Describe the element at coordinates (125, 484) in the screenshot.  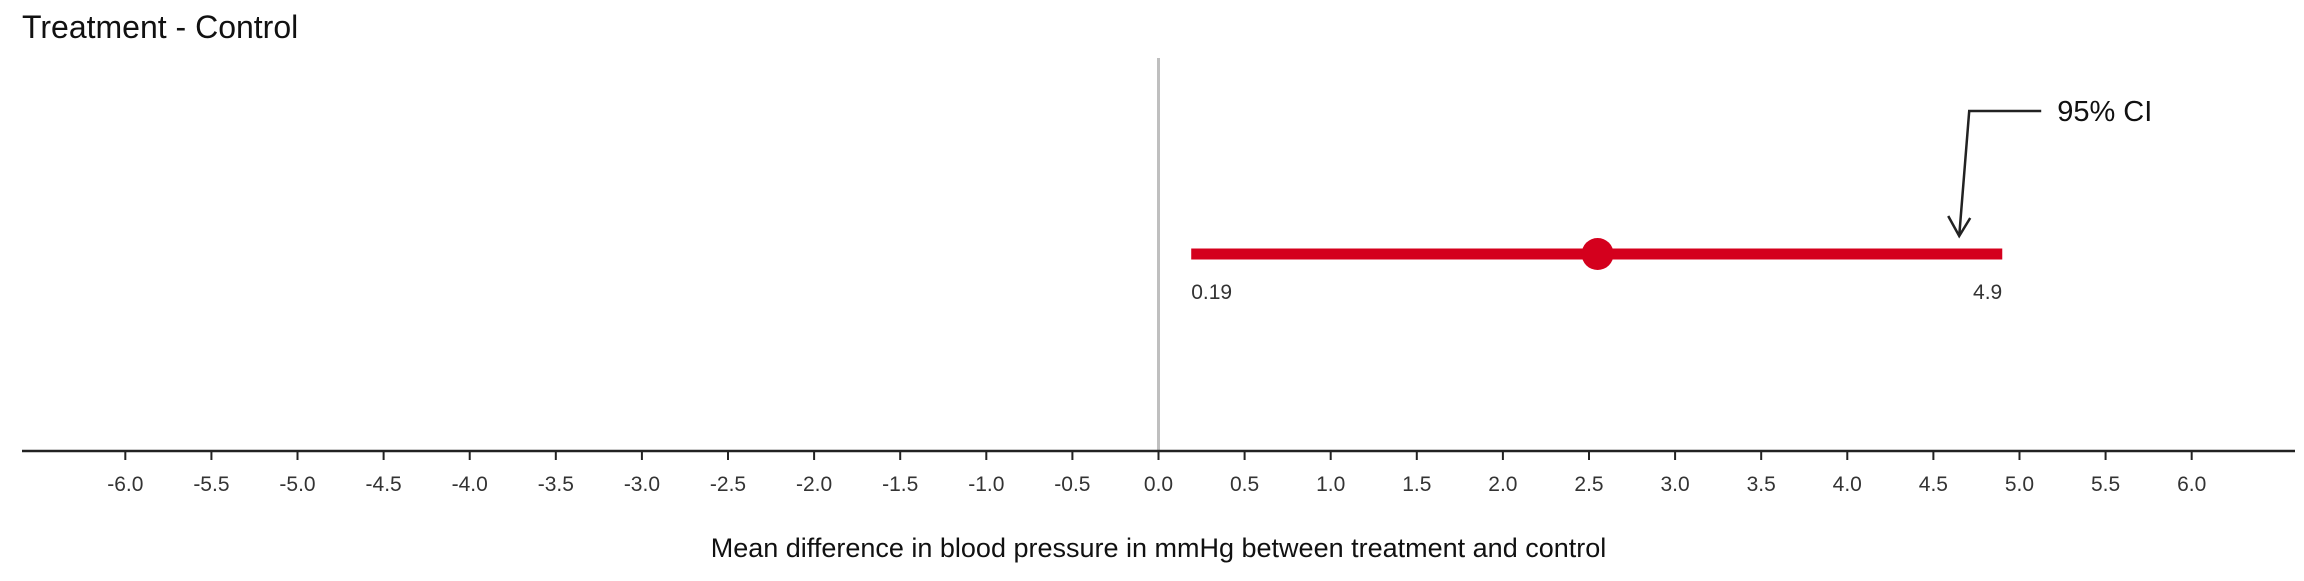
I see `x-tick-label: -6.0` at that location.